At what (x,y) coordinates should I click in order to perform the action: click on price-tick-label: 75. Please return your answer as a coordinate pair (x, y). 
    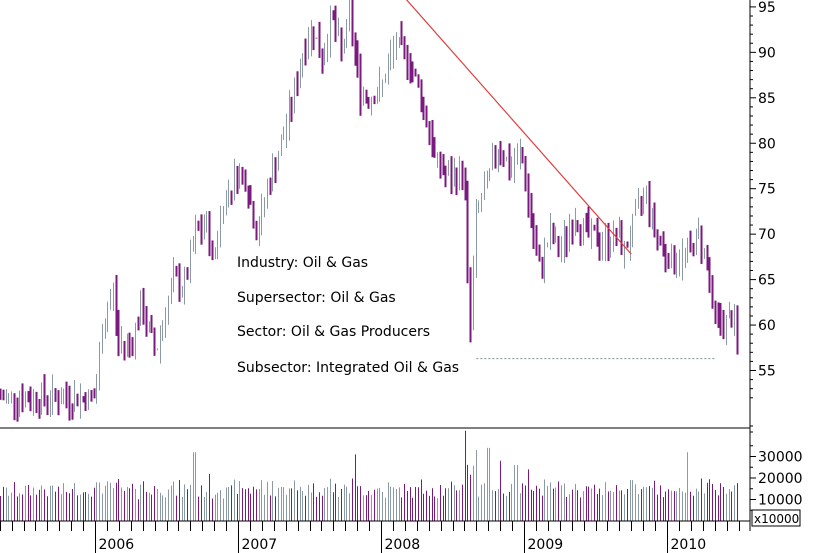
    Looking at the image, I should click on (767, 190).